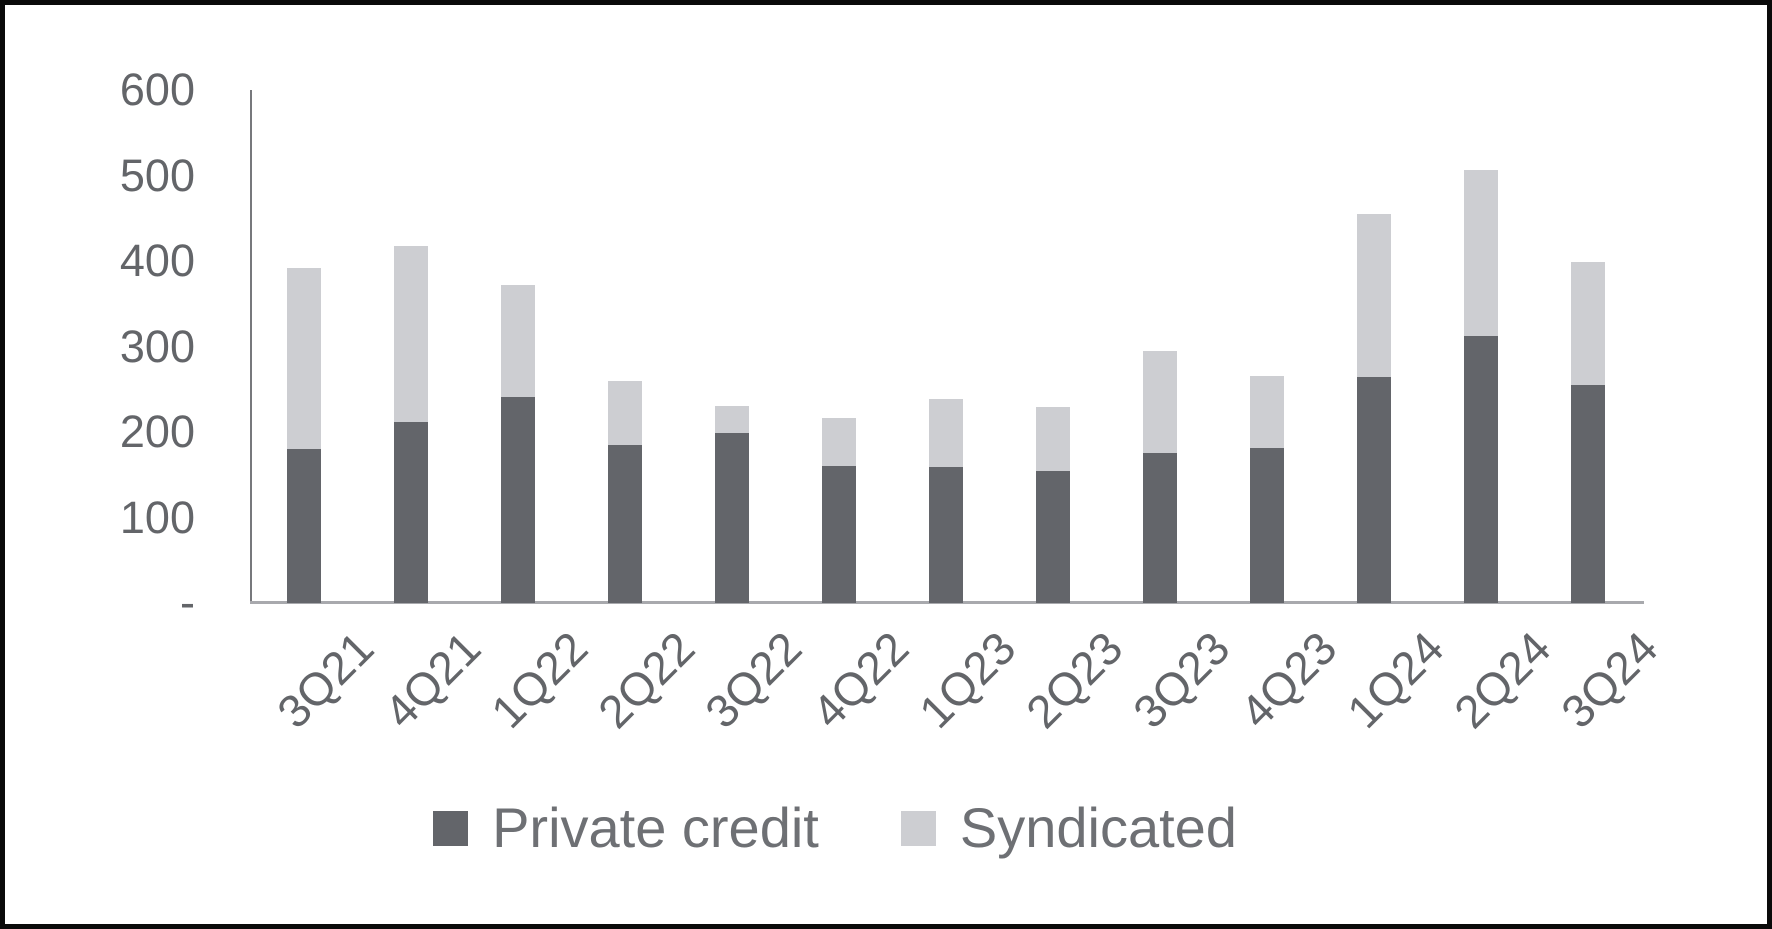 The width and height of the screenshot is (1772, 929). Describe the element at coordinates (946, 535) in the screenshot. I see `bar-segment-private-credit-1Q23` at that location.